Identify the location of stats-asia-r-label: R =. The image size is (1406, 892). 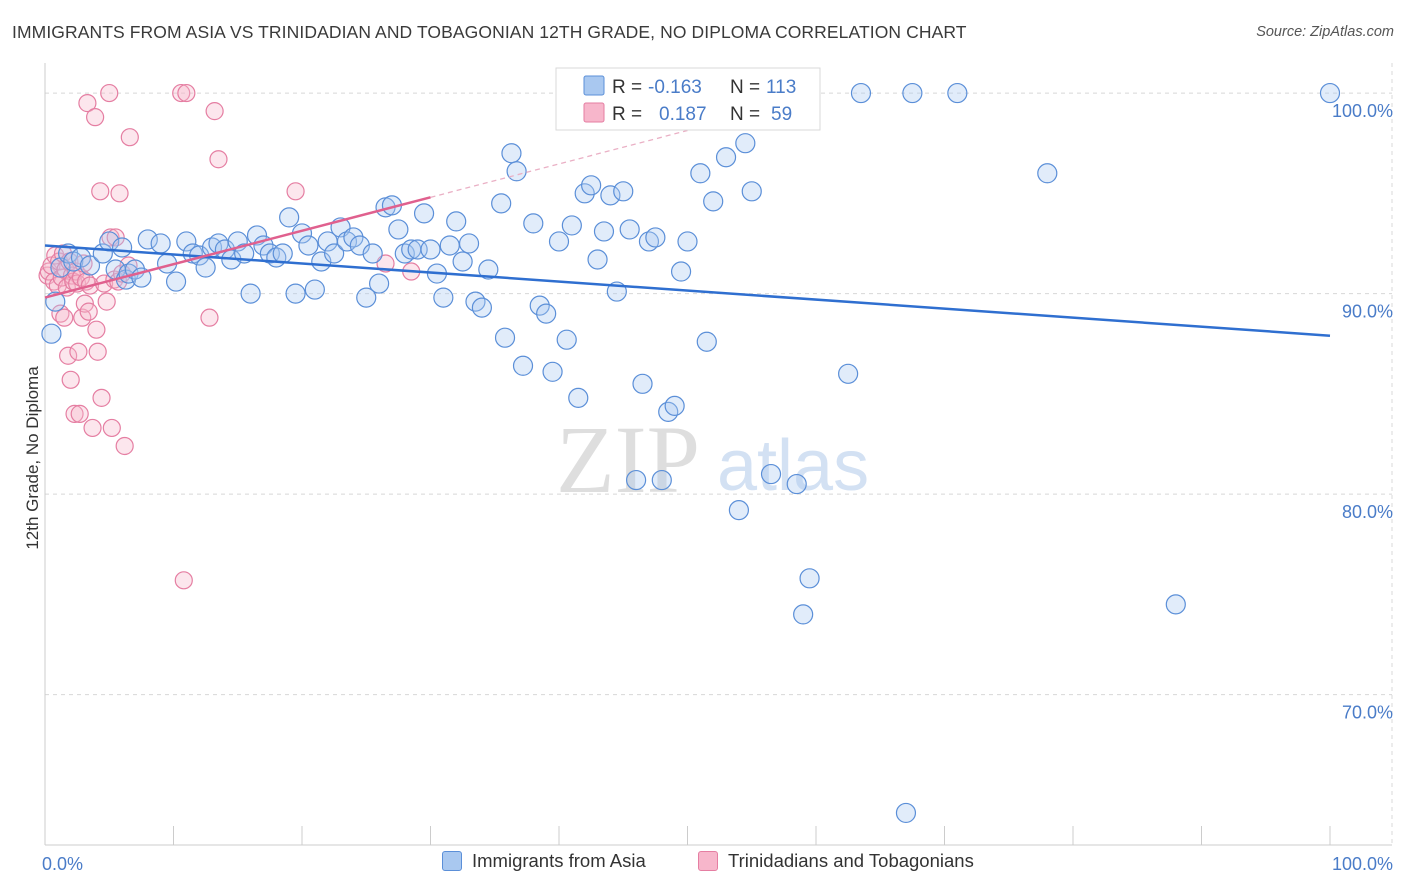
(627, 87).